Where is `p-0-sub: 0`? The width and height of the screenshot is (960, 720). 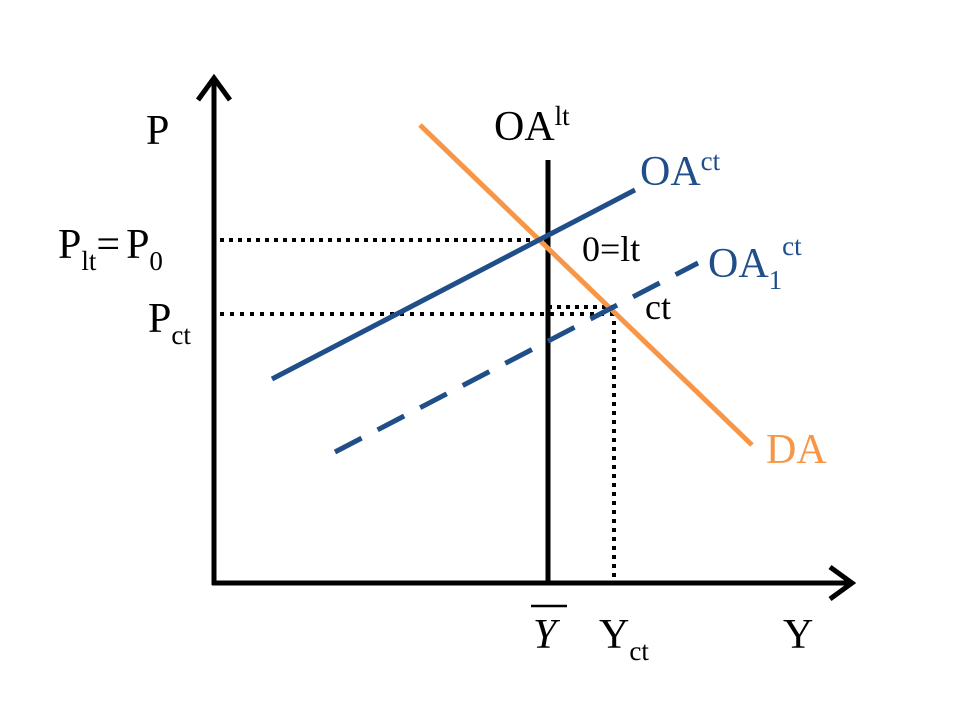 p-0-sub: 0 is located at coordinates (156, 261).